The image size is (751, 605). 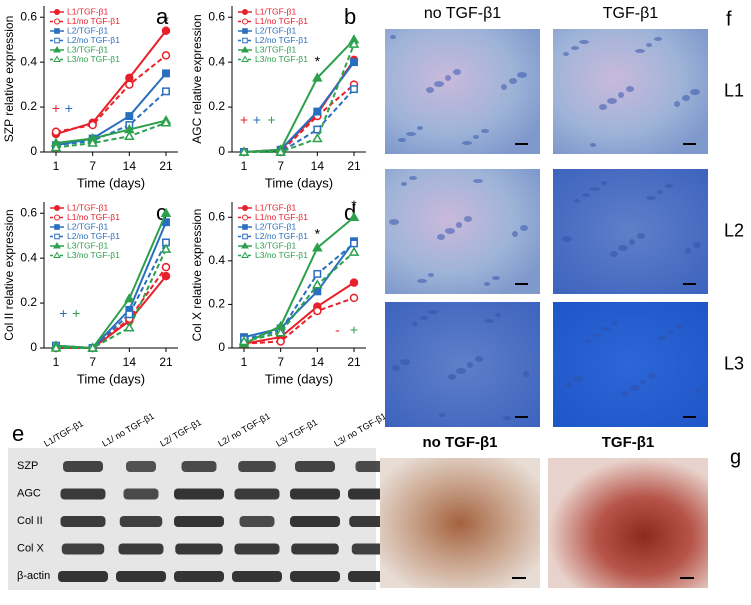 What do you see at coordinates (354, 362) in the screenshot?
I see `x-tick-label: 21` at bounding box center [354, 362].